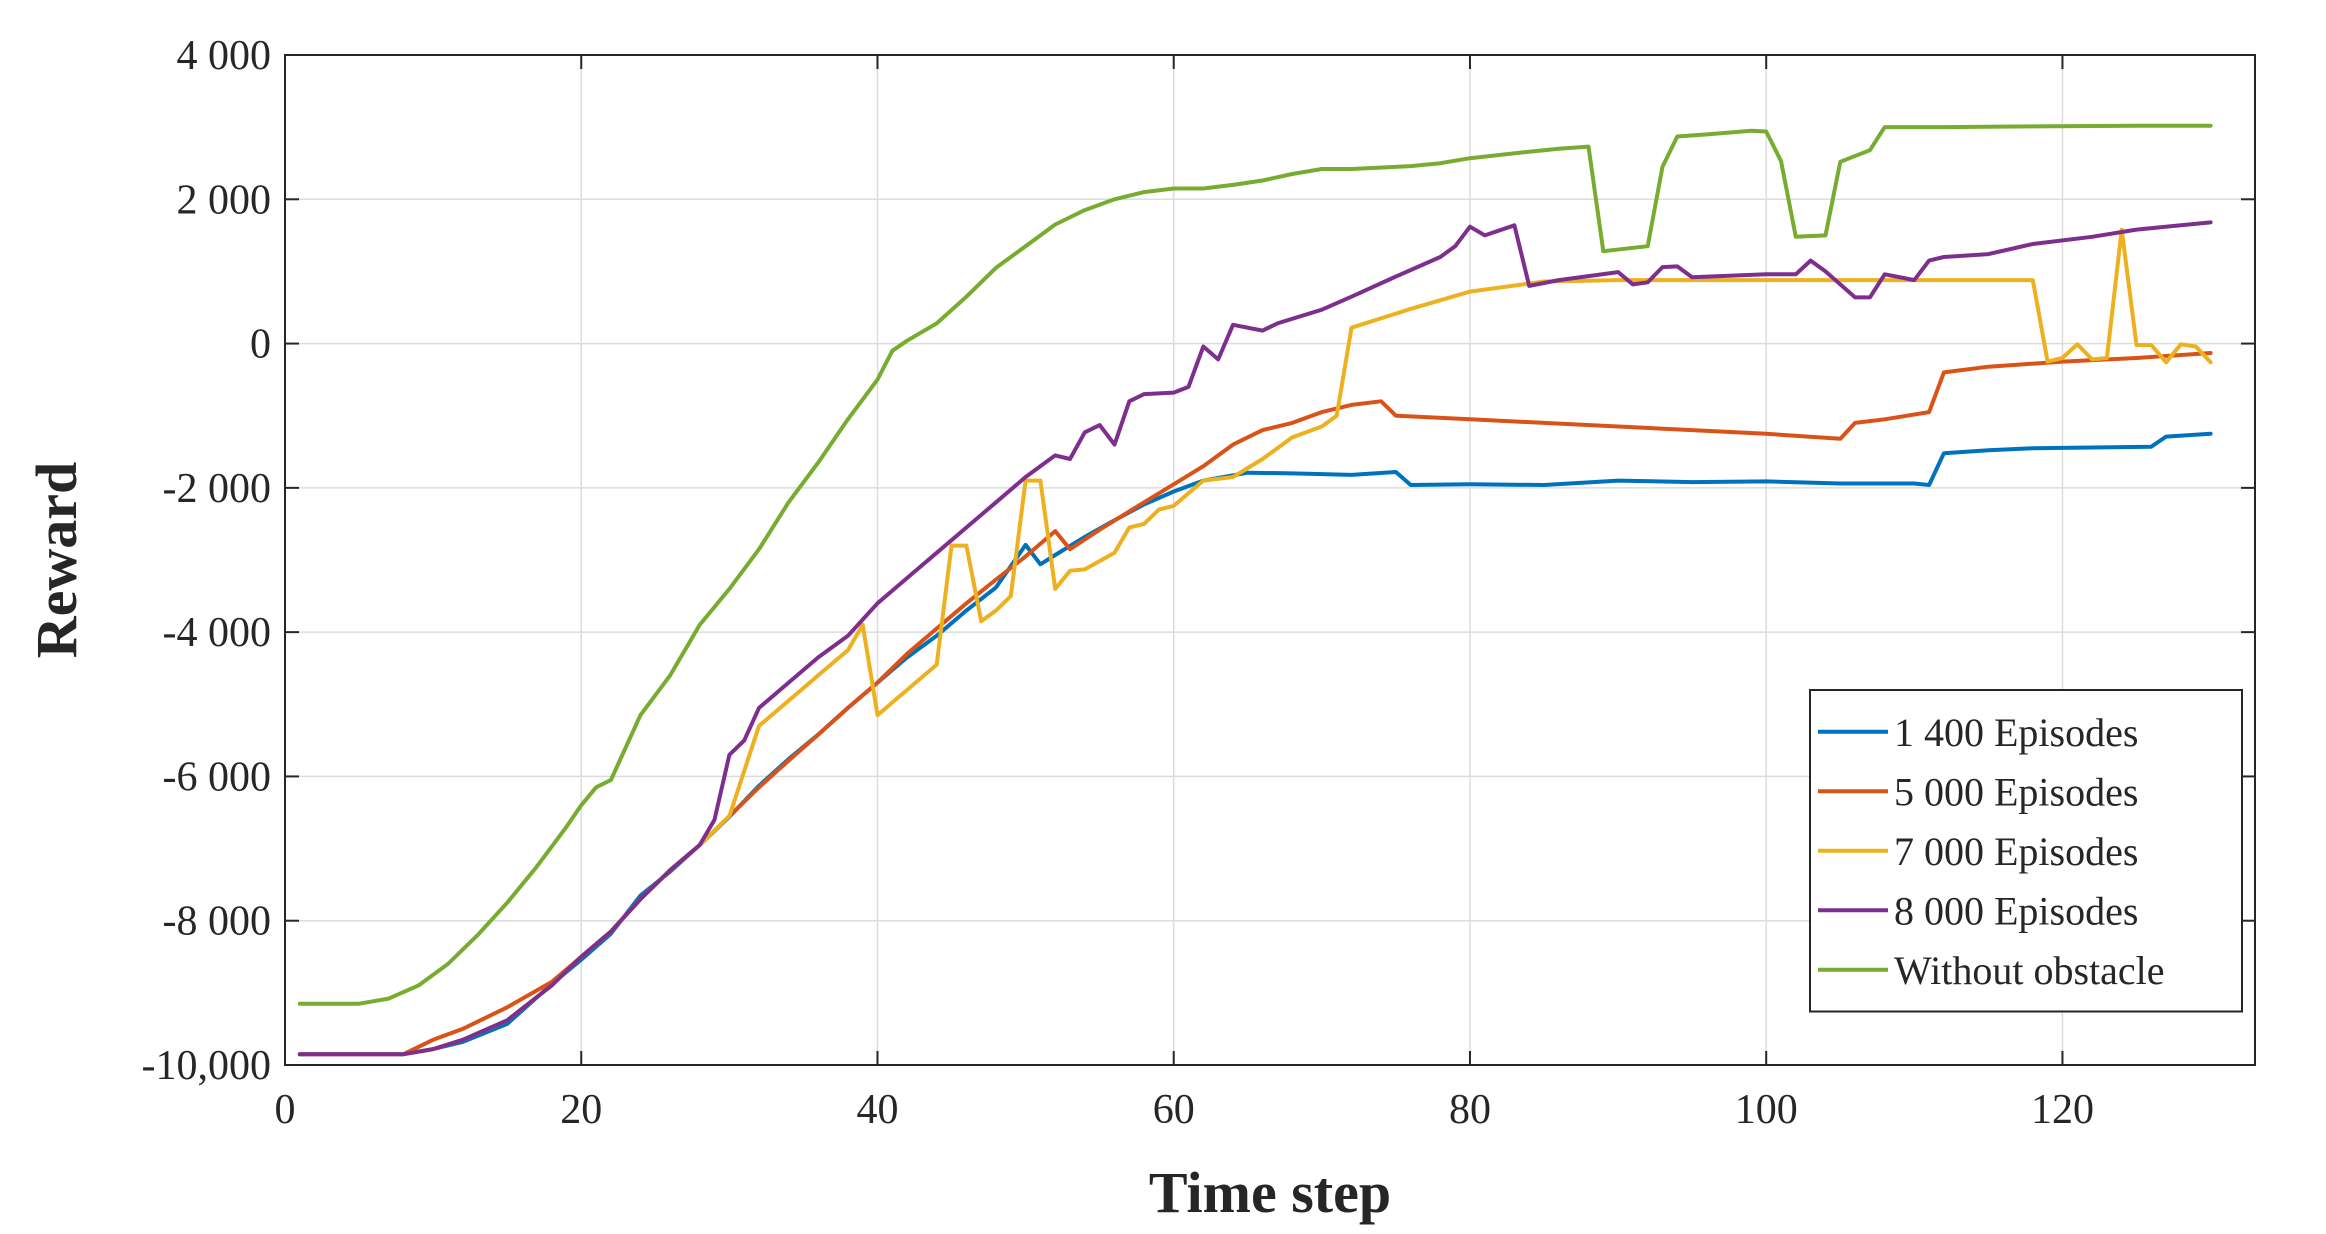 Image resolution: width=2326 pixels, height=1234 pixels. What do you see at coordinates (877, 1110) in the screenshot?
I see `x-tick-label: 40` at bounding box center [877, 1110].